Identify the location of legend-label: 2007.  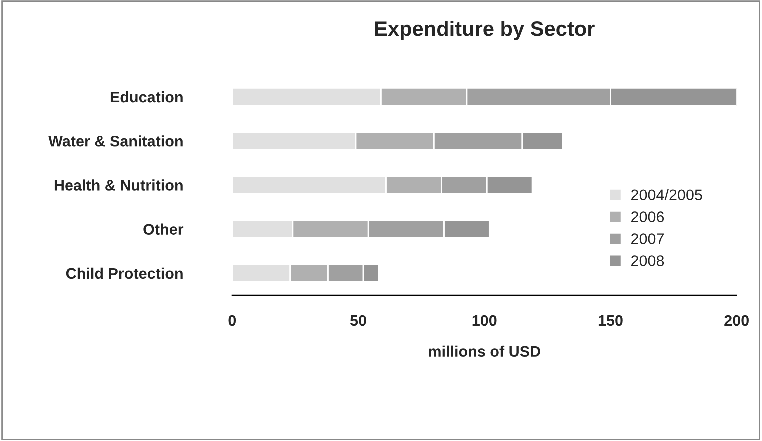
(648, 239).